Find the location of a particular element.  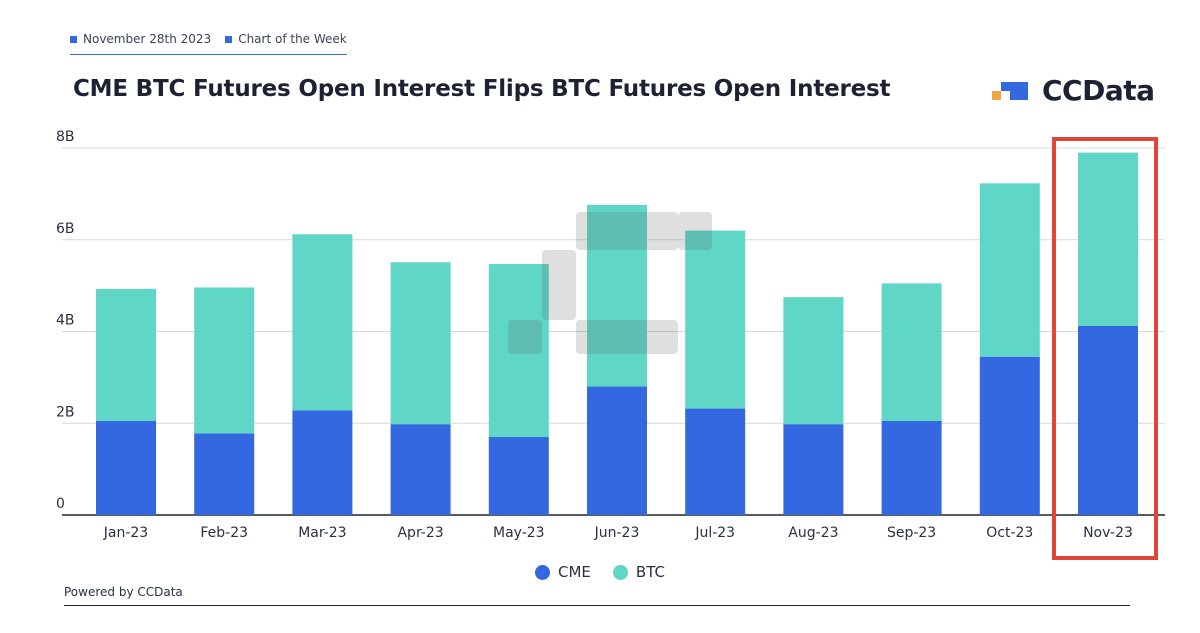

legend-item-btc: BTC is located at coordinates (638, 572).